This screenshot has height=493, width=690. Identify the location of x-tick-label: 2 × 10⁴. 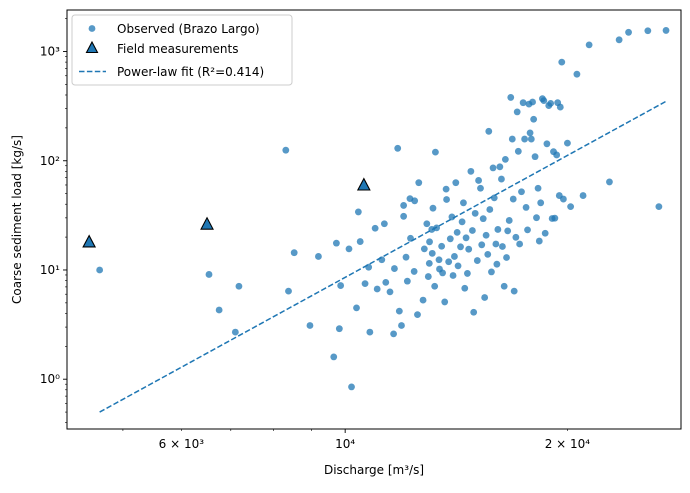
(568, 444).